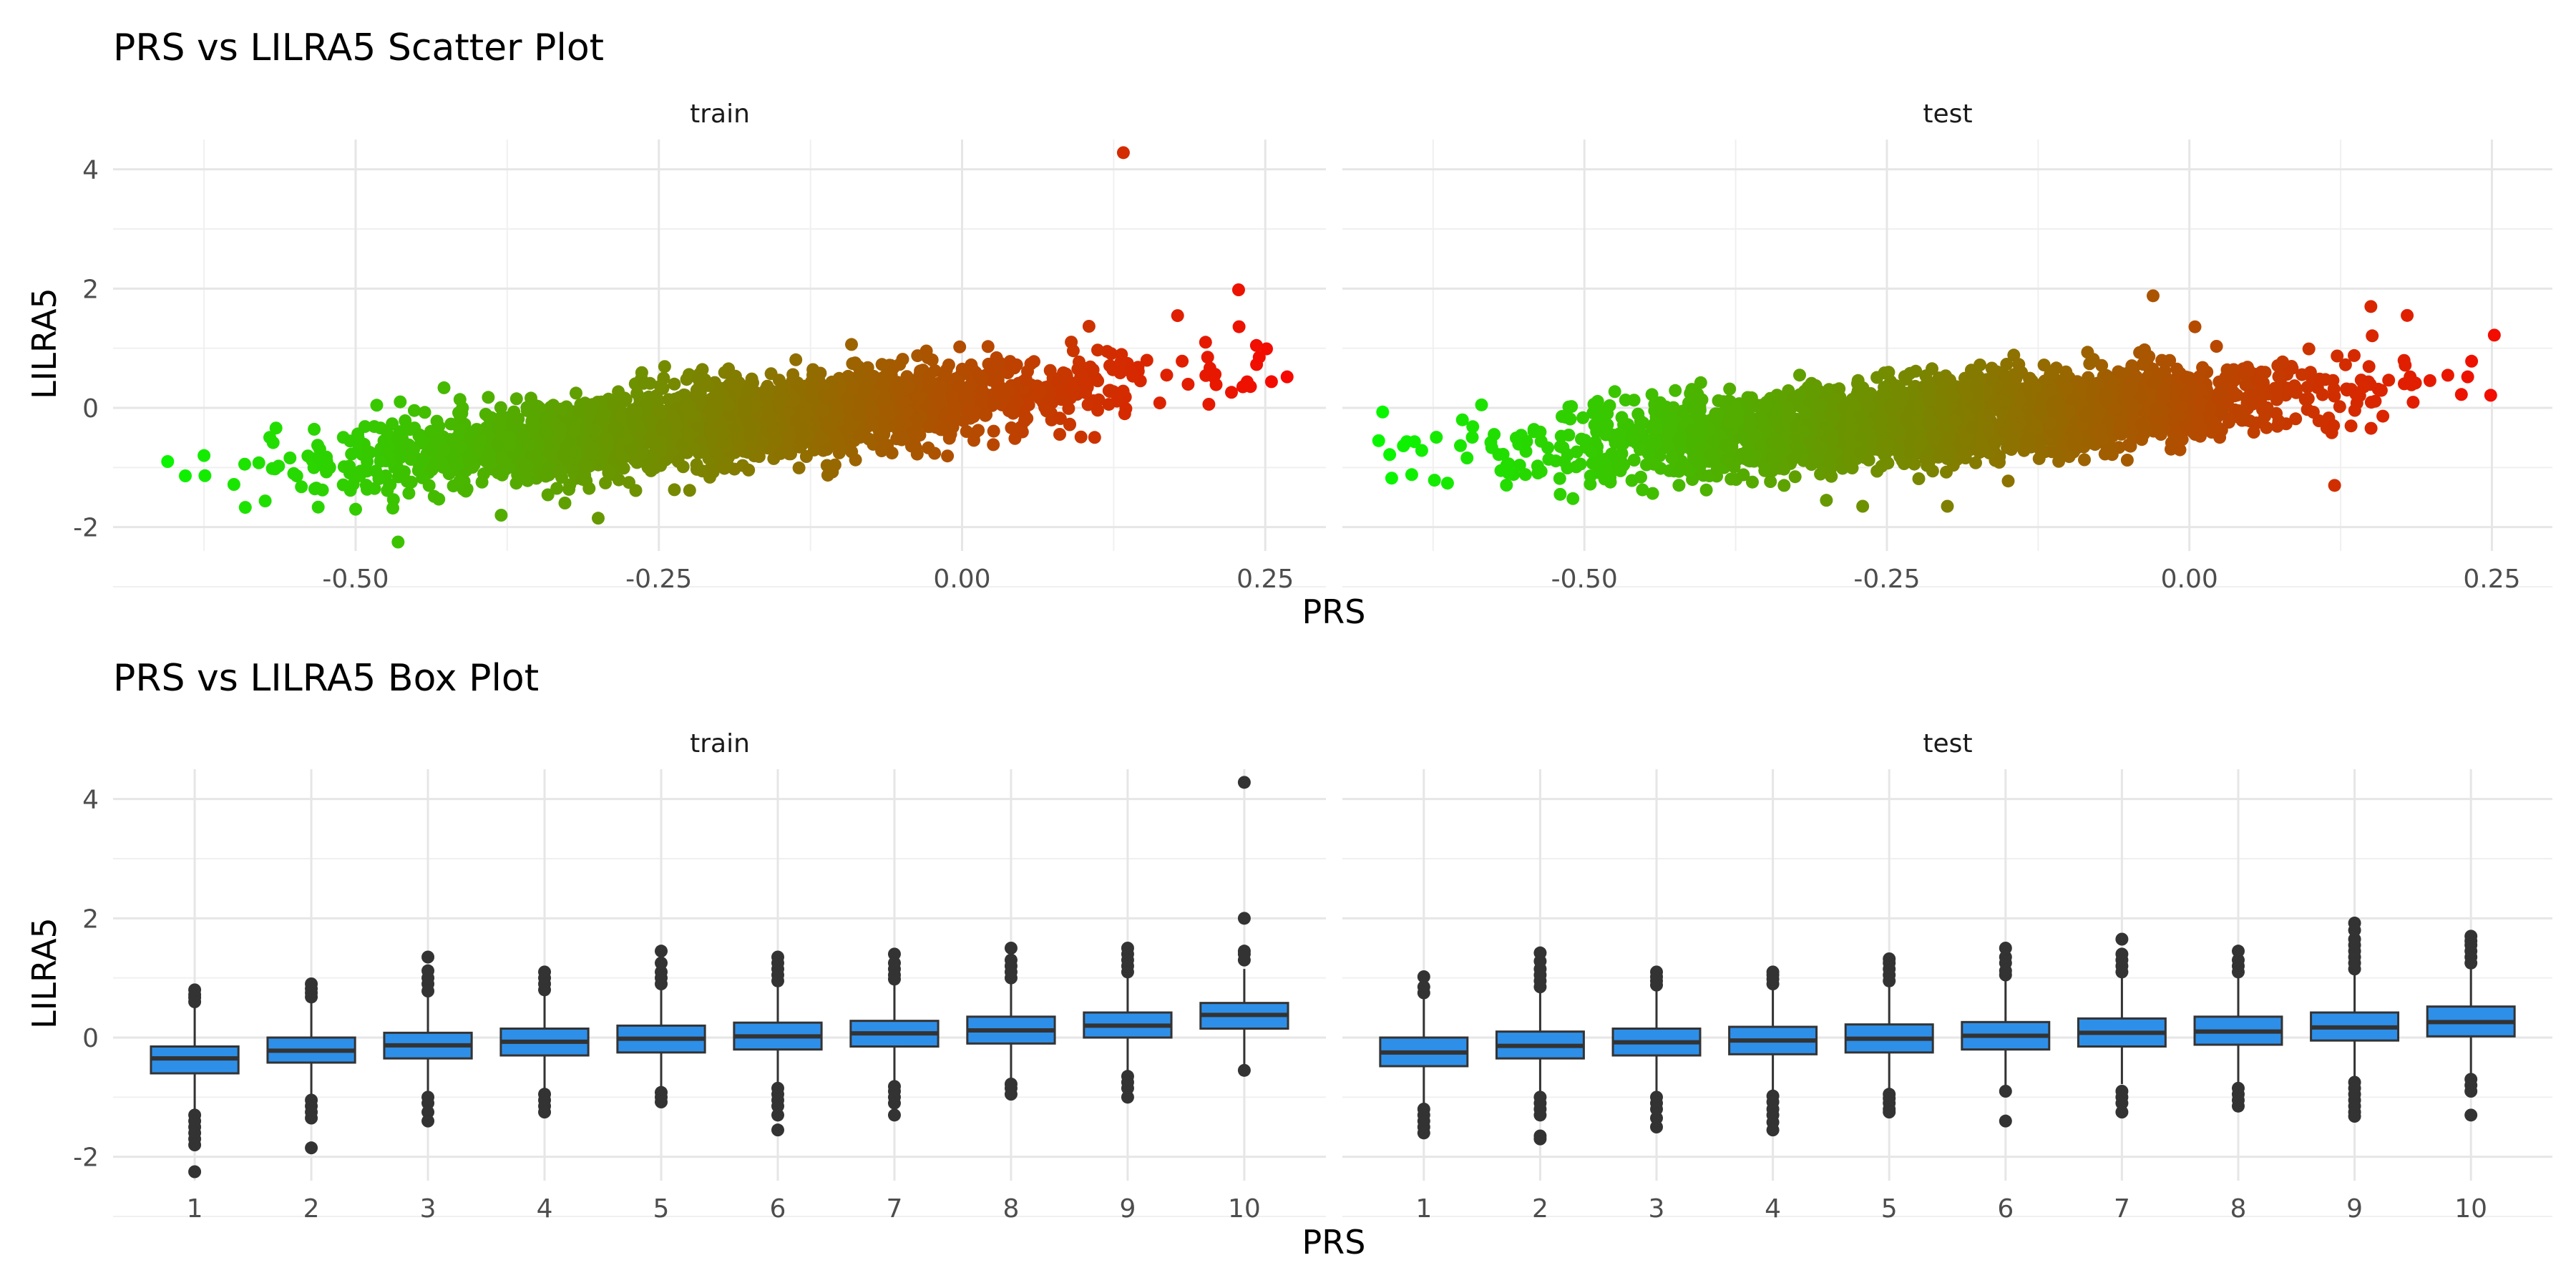 The height and width of the screenshot is (1288, 2576). What do you see at coordinates (658, 579) in the screenshot?
I see `x-tick-label: -0.25` at bounding box center [658, 579].